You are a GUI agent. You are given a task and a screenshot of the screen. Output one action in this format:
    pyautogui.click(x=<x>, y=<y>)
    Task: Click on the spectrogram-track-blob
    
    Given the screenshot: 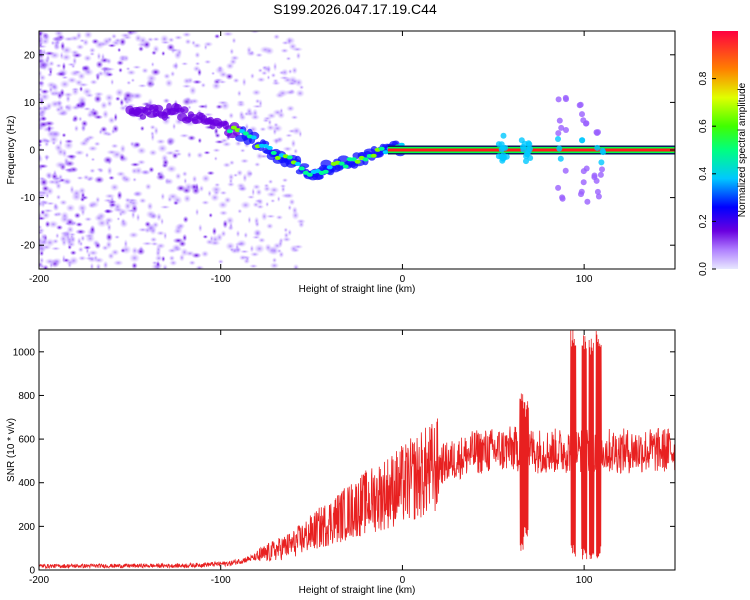 What is the action you would take?
    pyautogui.click(x=158, y=108)
    